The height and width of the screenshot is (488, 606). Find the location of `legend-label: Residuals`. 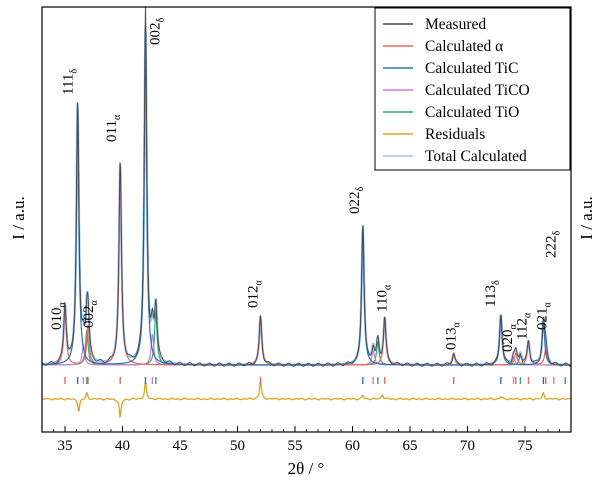

legend-label: Residuals is located at coordinates (455, 134).